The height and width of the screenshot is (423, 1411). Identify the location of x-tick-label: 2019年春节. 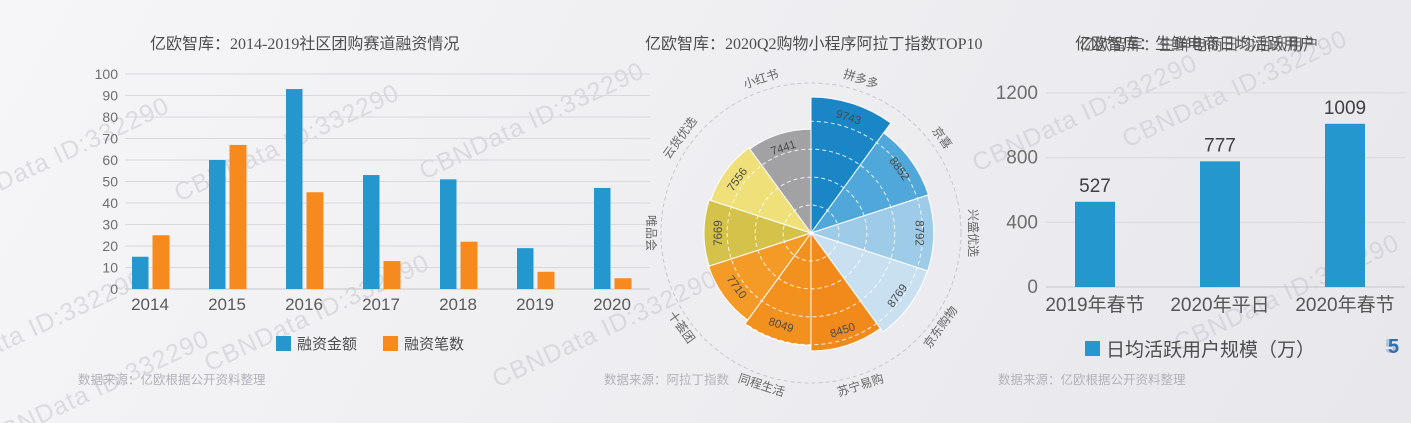
(1094, 305).